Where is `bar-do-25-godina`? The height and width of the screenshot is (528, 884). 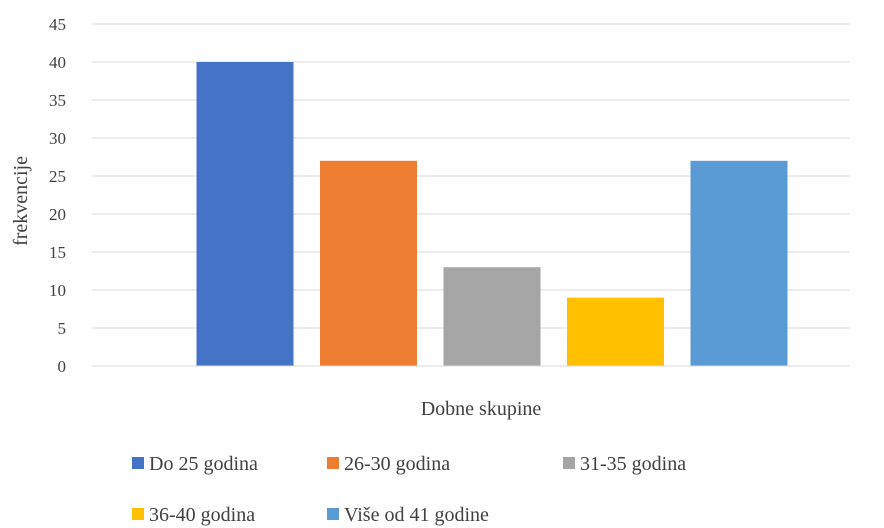
bar-do-25-godina is located at coordinates (245, 214).